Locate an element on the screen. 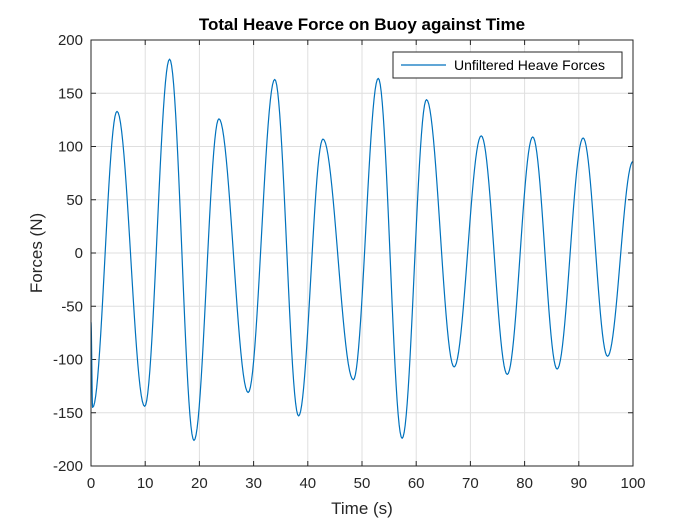 The height and width of the screenshot is (525, 700). y-tick-label: 100 is located at coordinates (70, 147).